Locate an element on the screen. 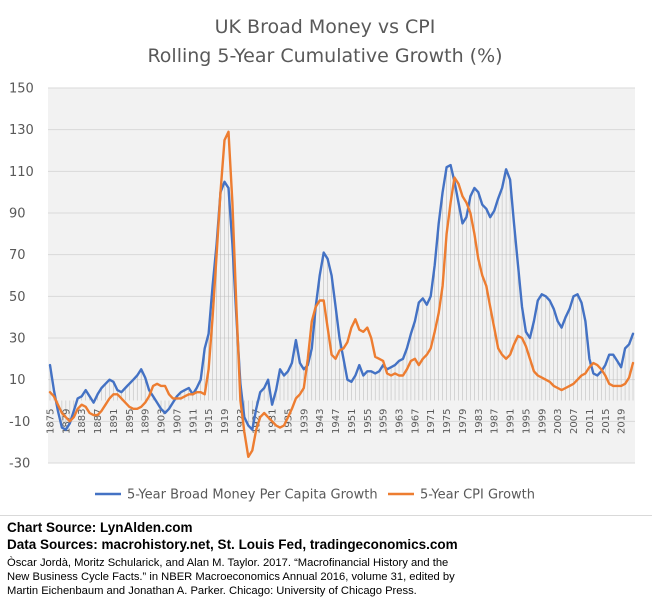 The height and width of the screenshot is (607, 652). x-tick-label: 1991 is located at coordinates (511, 421).